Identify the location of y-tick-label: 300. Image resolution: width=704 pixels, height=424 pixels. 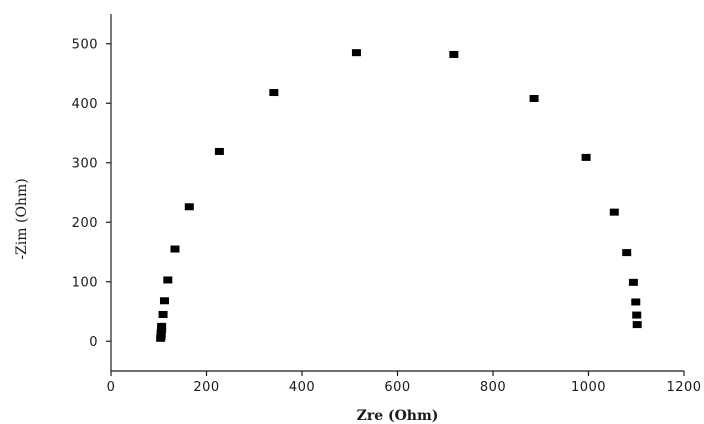
(85, 163).